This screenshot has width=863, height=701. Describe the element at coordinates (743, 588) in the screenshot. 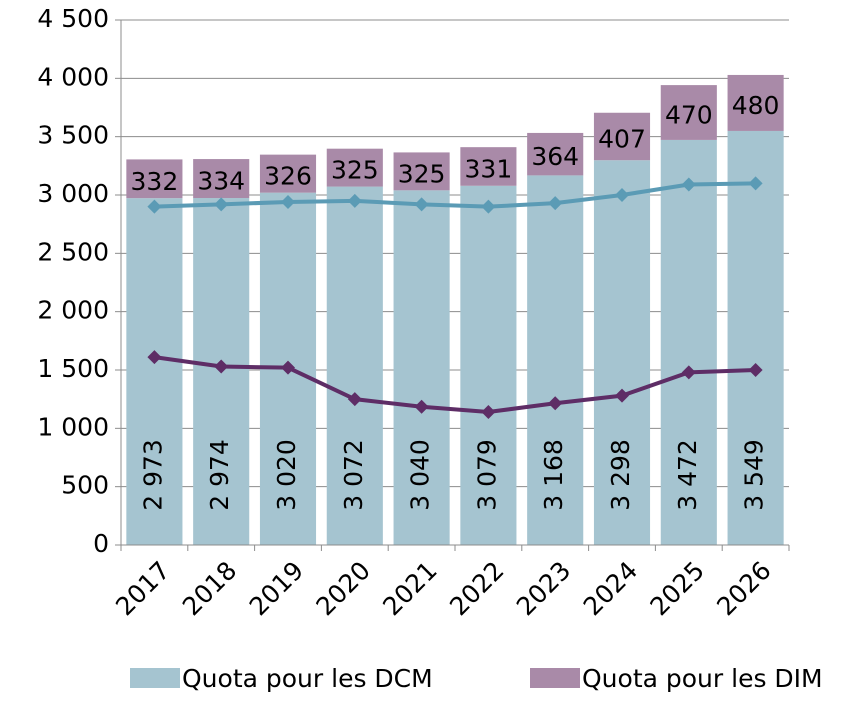

I see `x-tick-label: 2026` at that location.